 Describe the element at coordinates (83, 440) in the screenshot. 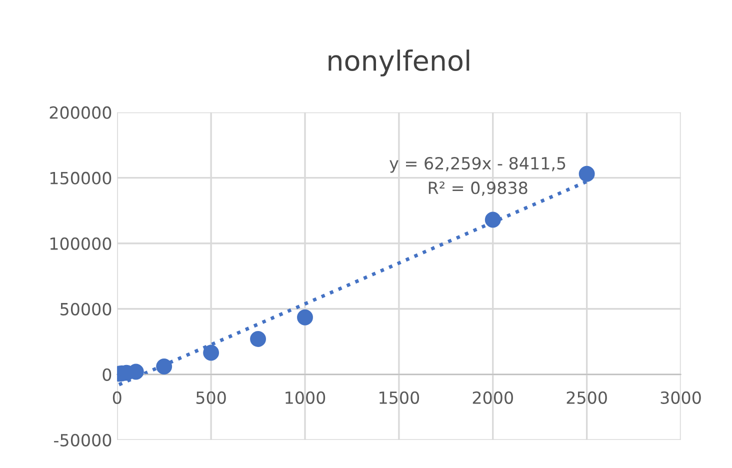

I see `y-tick-label: -50000` at that location.